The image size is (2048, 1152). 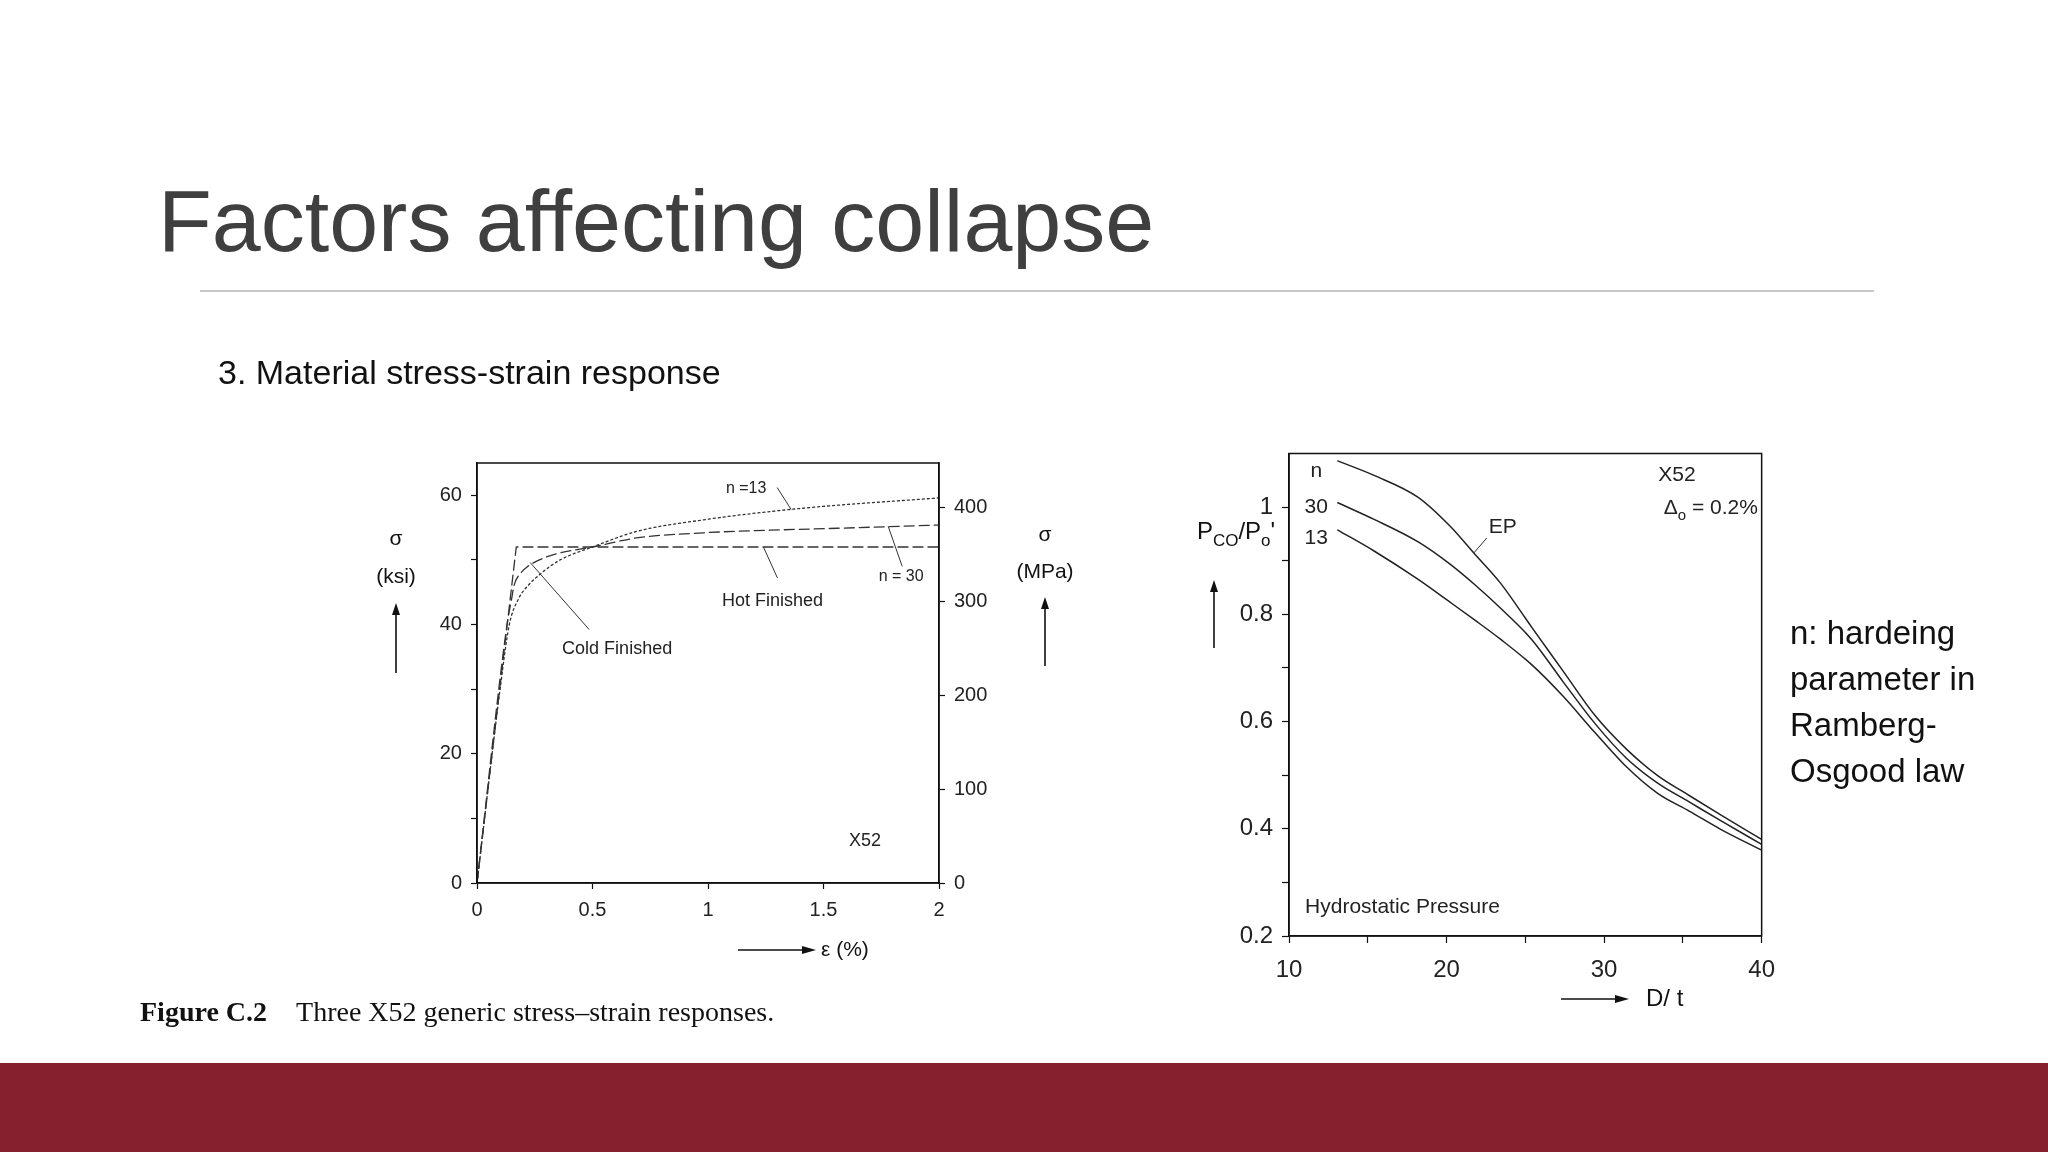 What do you see at coordinates (971, 787) in the screenshot?
I see `y2-tick-label: 100` at bounding box center [971, 787].